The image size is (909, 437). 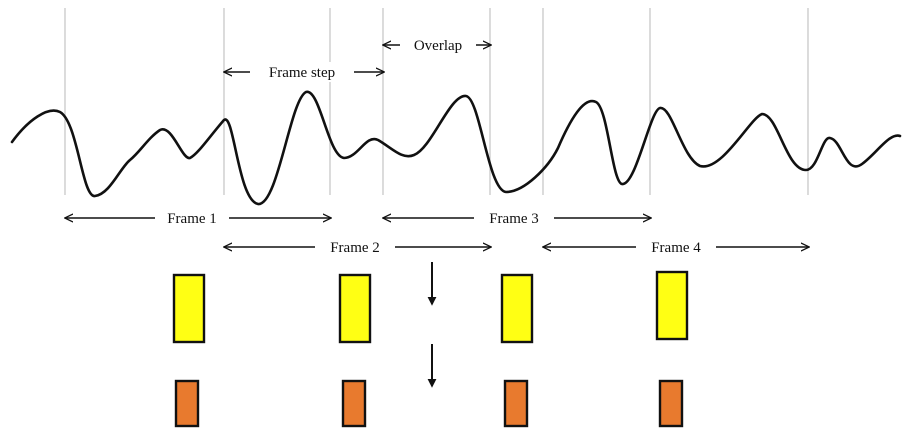 I want to click on frame-2-annotation: Frame 2, so click(x=357, y=247).